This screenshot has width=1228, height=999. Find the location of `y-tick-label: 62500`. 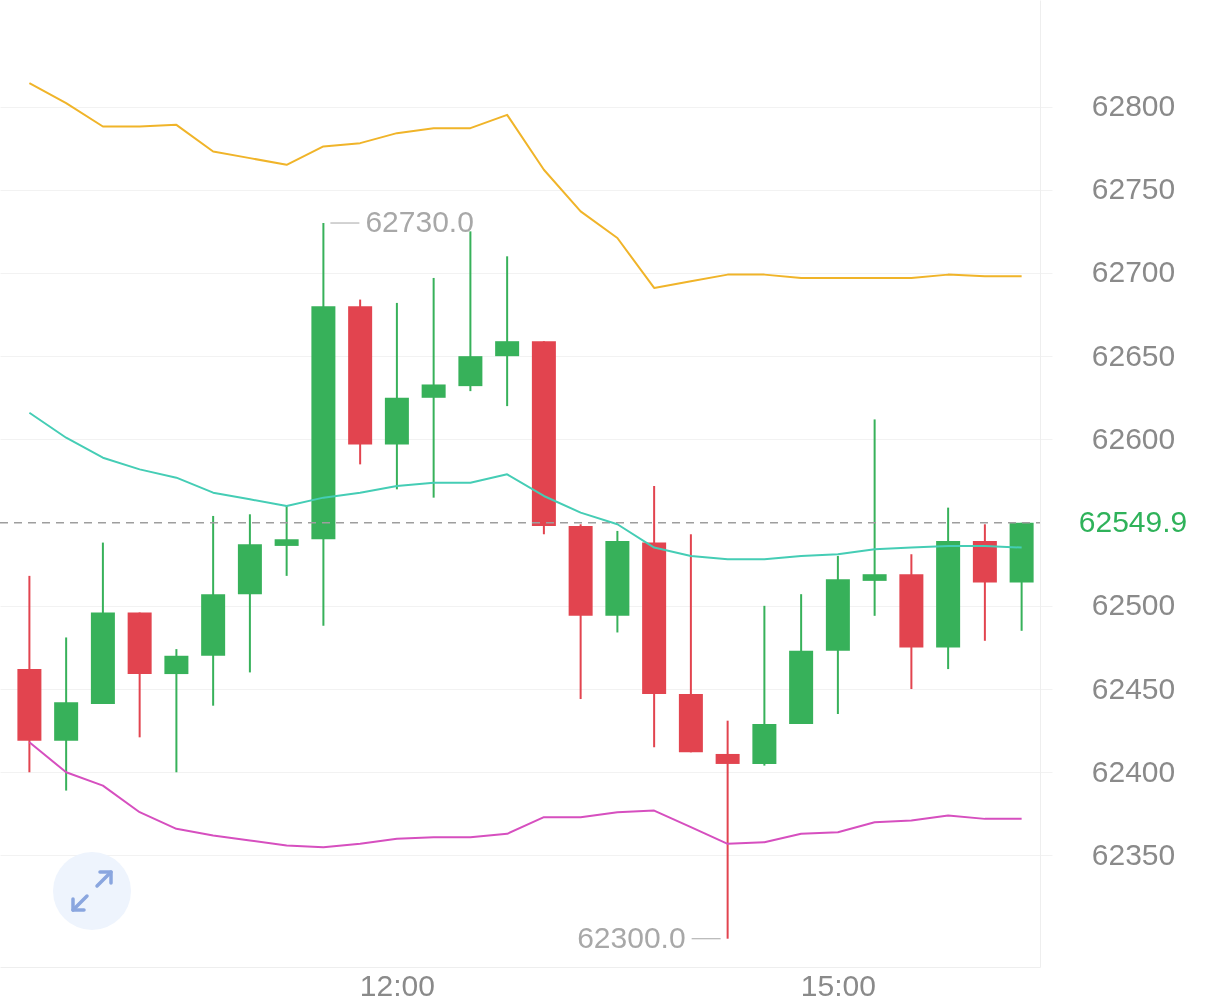

y-tick-label: 62500 is located at coordinates (1133, 605).